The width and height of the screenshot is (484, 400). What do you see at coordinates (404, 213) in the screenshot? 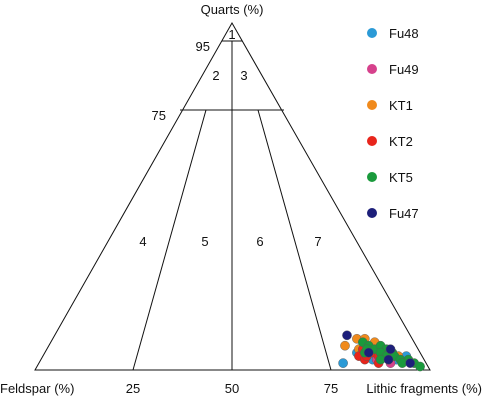
I see `legend-label-fu47: Fu47` at bounding box center [404, 213].